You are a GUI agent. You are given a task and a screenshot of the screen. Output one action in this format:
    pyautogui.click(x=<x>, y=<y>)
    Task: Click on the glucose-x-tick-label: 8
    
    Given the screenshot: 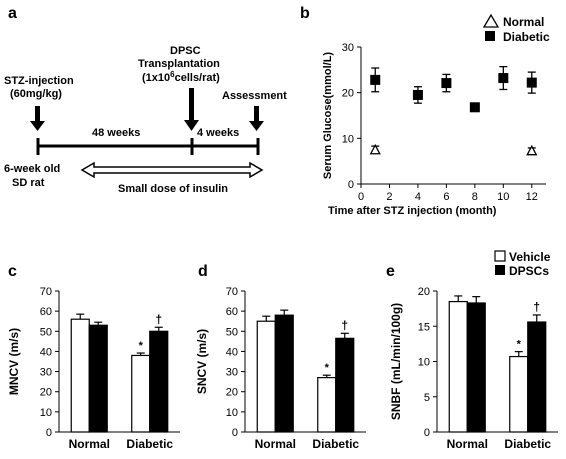 What is the action you would take?
    pyautogui.click(x=475, y=197)
    